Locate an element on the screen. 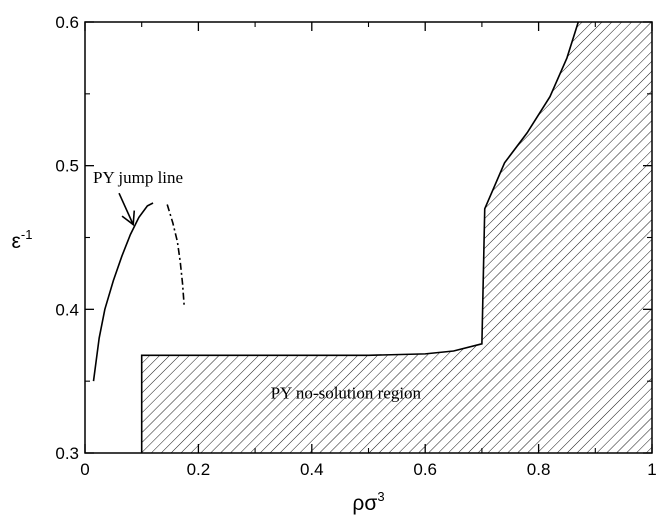 Image resolution: width=667 pixels, height=518 pixels. annotation-layer: PY jump line is located at coordinates (138, 197).